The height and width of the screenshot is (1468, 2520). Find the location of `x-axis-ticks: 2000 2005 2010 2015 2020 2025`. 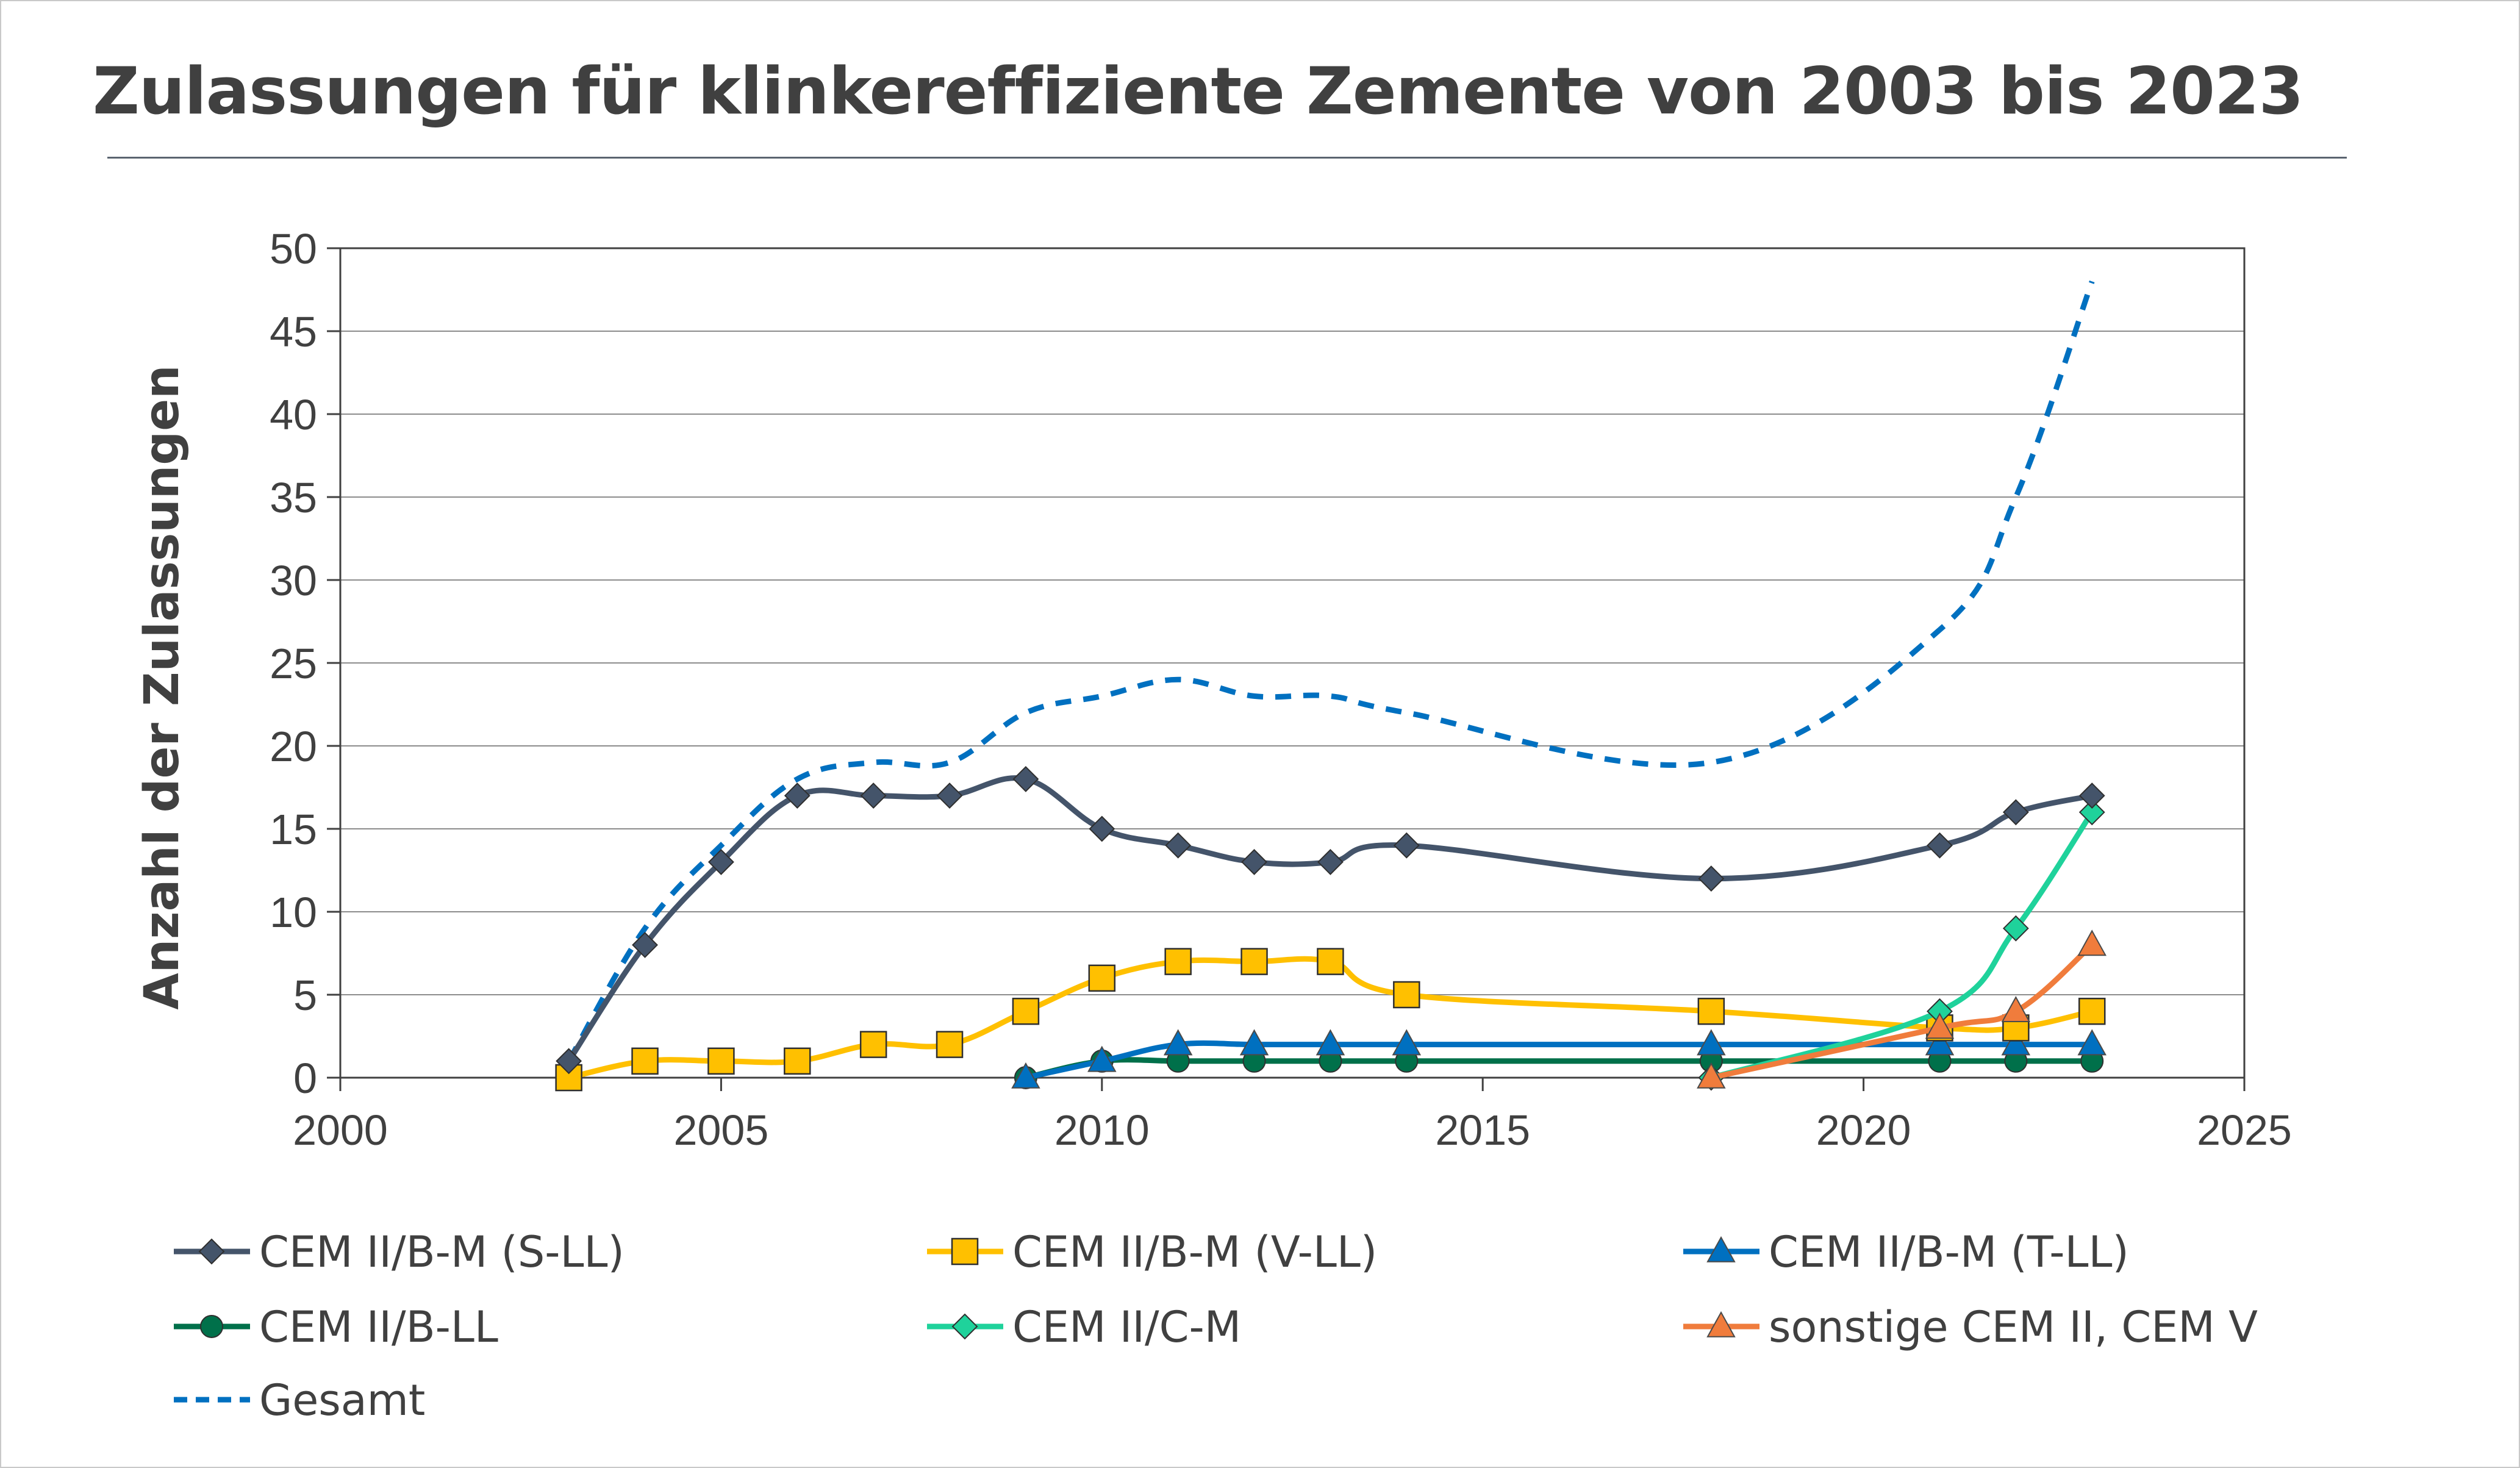

x-axis-ticks: 2000 2005 2010 2015 2020 2025 is located at coordinates (1292, 1116).